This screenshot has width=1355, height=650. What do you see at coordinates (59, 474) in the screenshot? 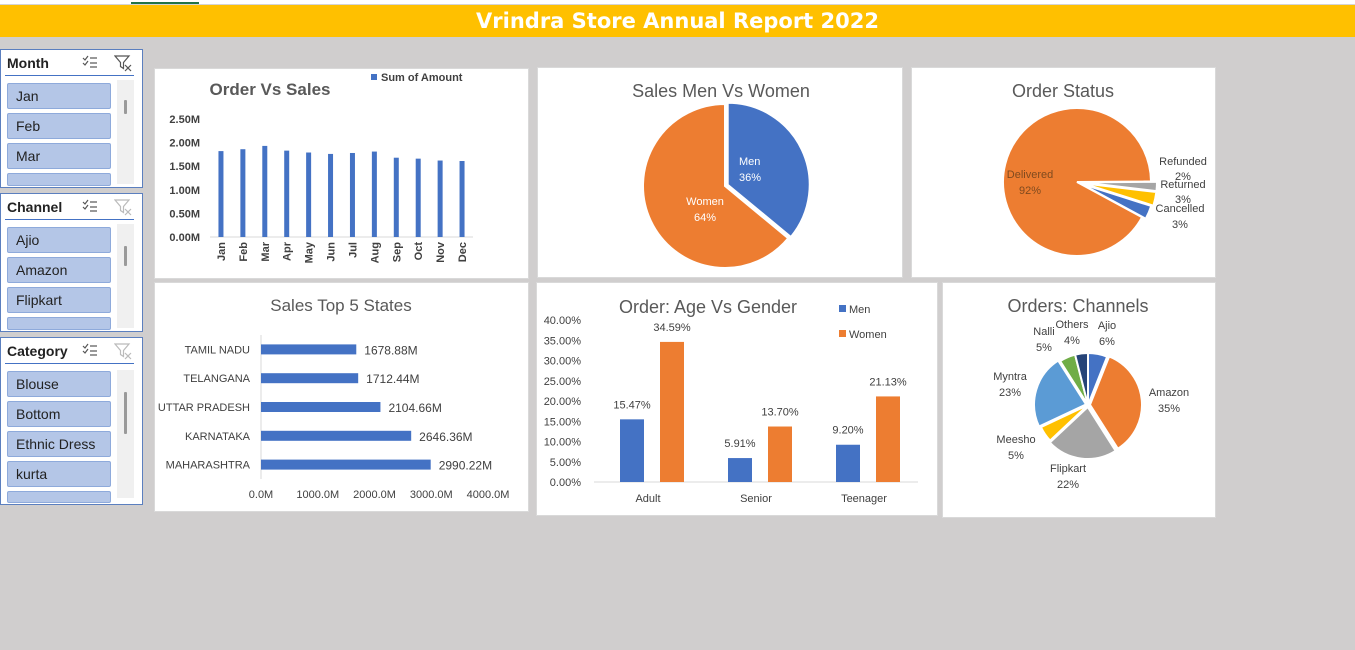
I see `slicer-item: kurta` at bounding box center [59, 474].